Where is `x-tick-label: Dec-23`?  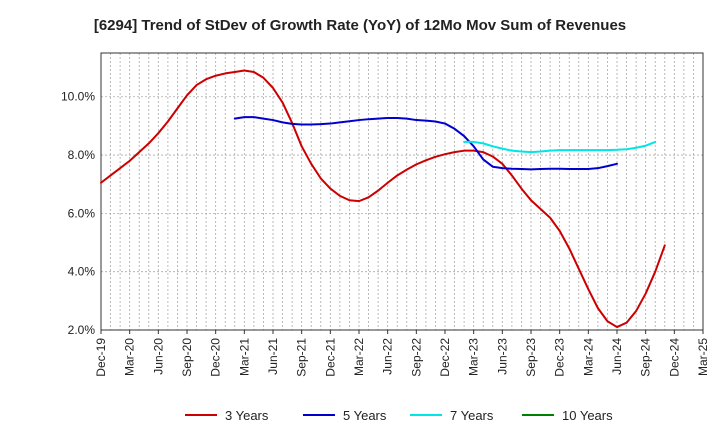 x-tick-label: Dec-23 is located at coordinates (560, 357).